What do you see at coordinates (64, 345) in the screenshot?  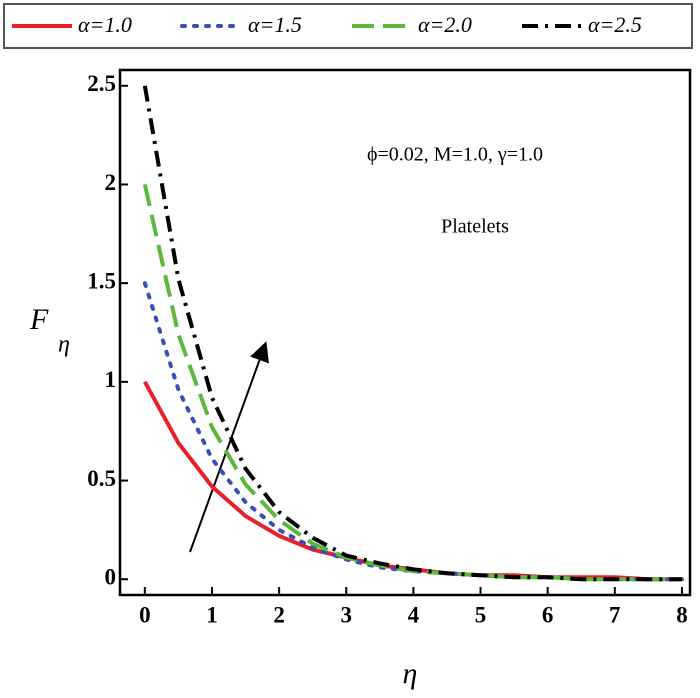 I see `y-axis-label-subscript: η` at bounding box center [64, 345].